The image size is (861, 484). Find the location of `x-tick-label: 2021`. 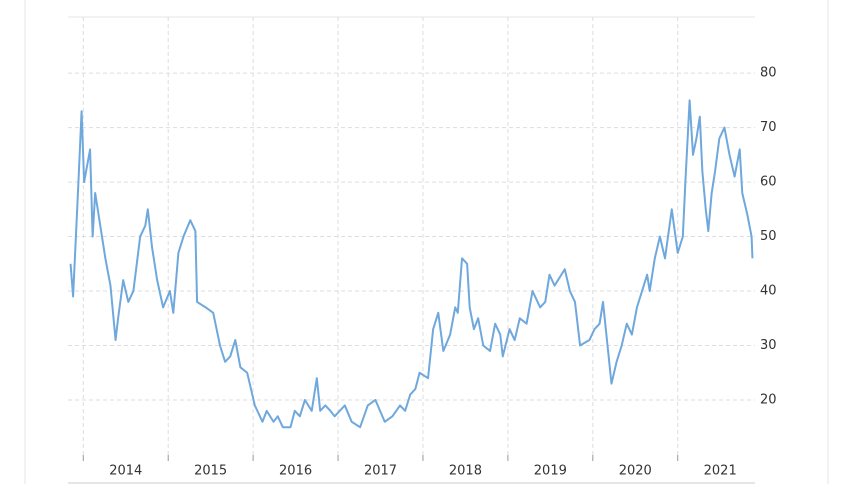

x-tick-label: 2021 is located at coordinates (720, 471).